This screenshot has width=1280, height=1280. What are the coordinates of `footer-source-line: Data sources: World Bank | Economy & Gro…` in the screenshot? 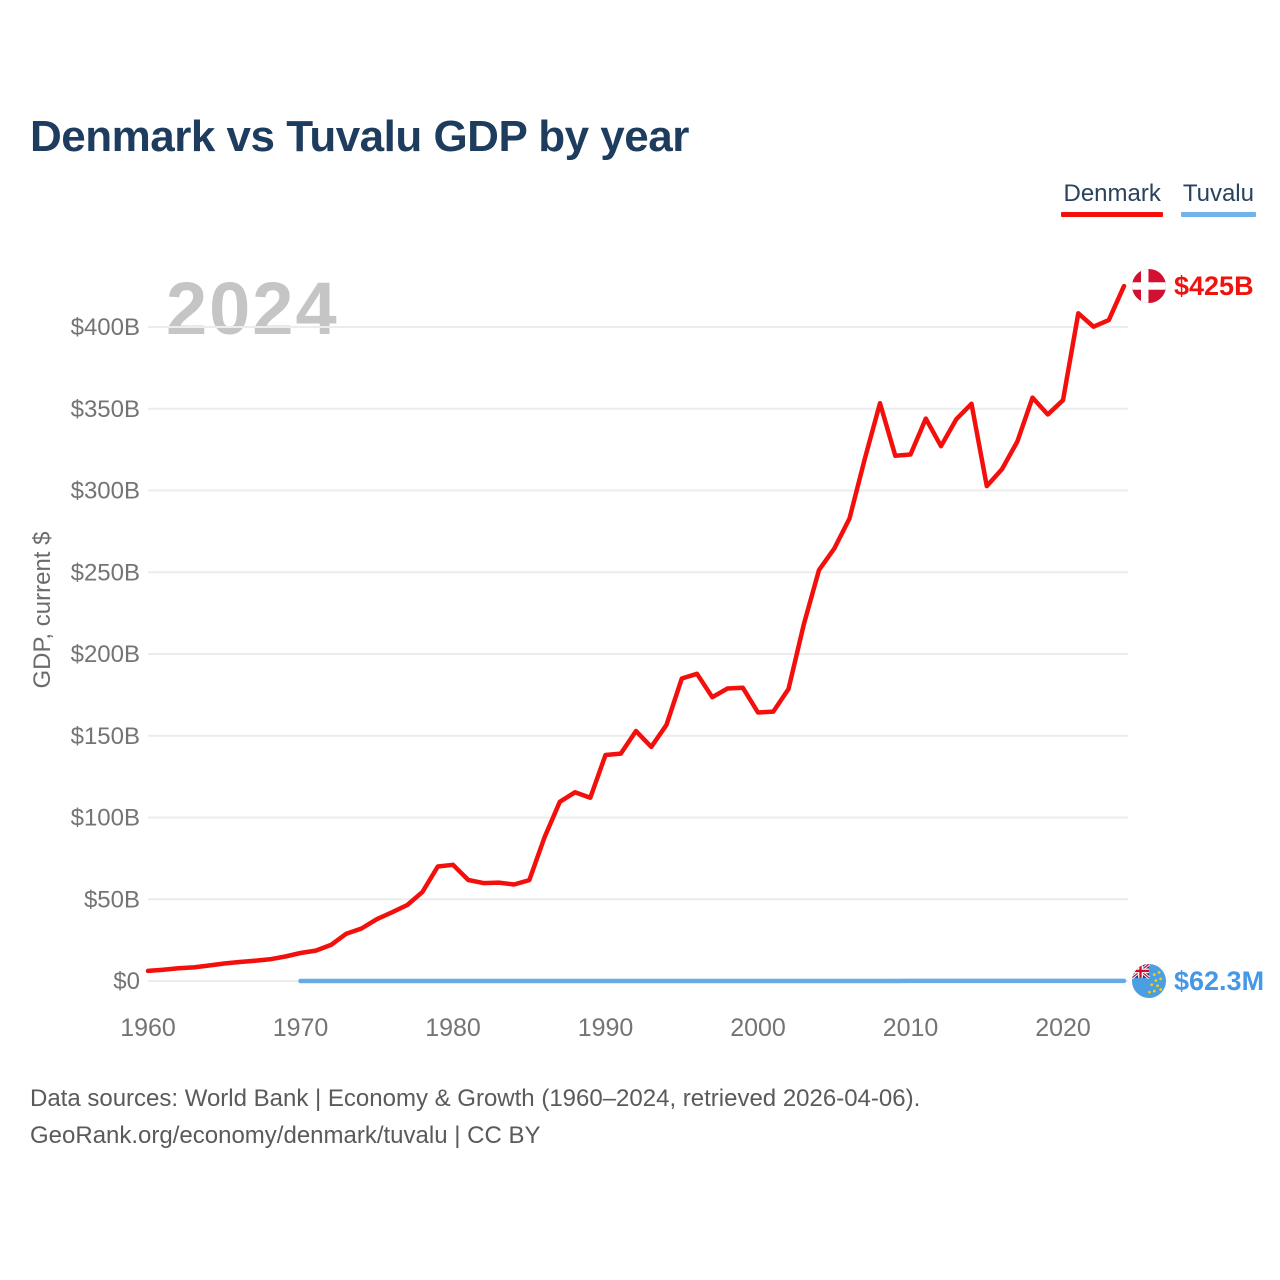 It's located at (475, 1098).